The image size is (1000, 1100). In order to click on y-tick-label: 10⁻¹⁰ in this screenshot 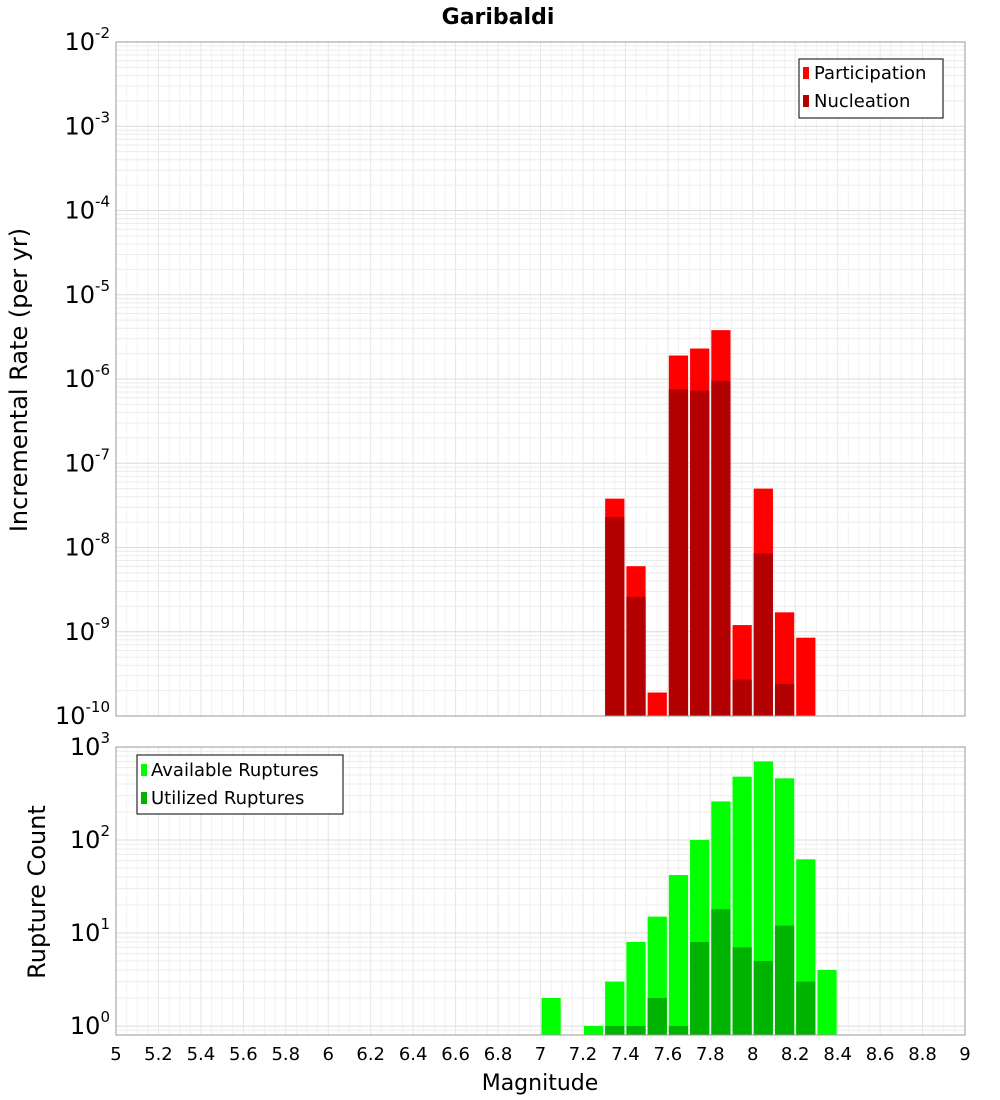, I will do `click(82, 714)`.